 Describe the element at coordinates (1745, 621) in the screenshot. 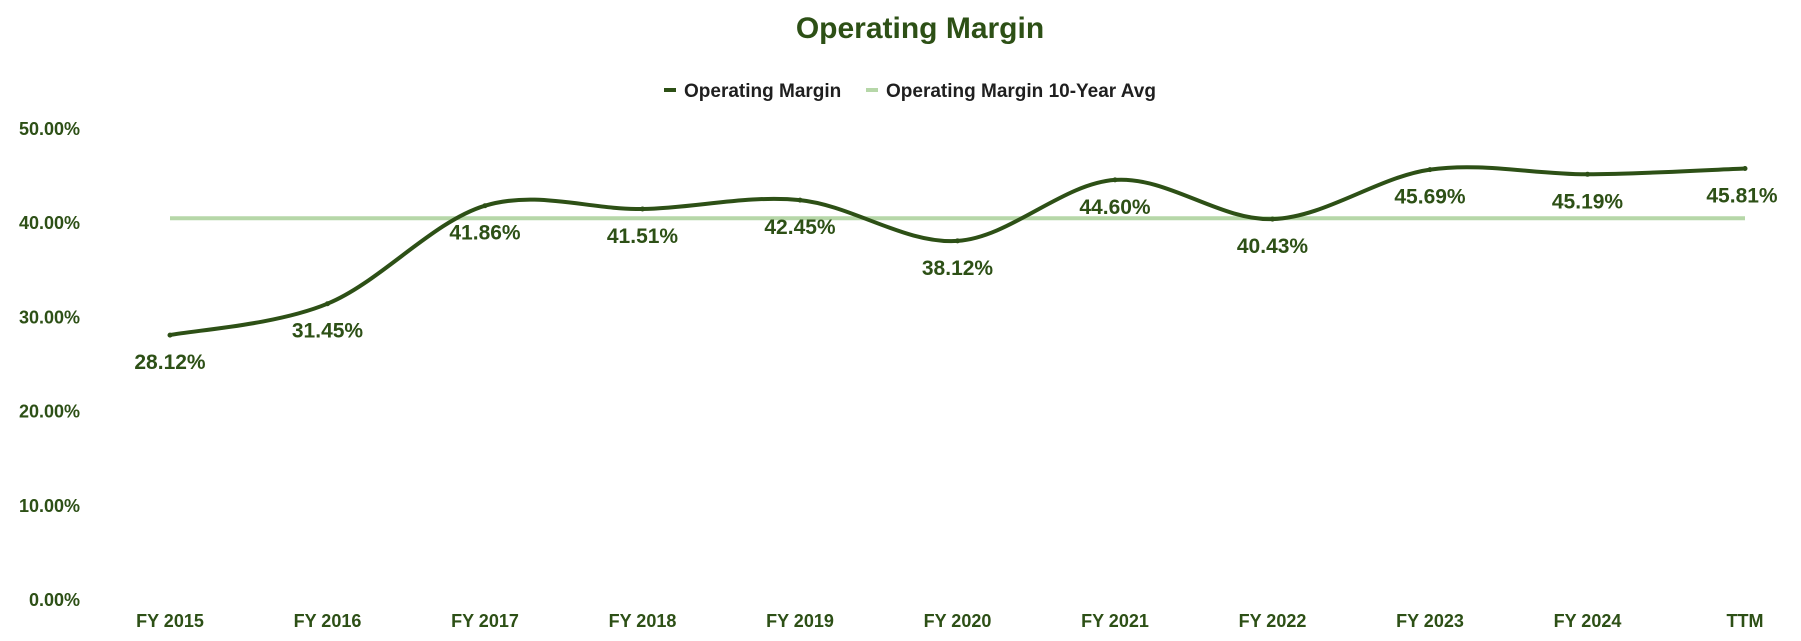

I see `x-tick-label: TTM` at that location.